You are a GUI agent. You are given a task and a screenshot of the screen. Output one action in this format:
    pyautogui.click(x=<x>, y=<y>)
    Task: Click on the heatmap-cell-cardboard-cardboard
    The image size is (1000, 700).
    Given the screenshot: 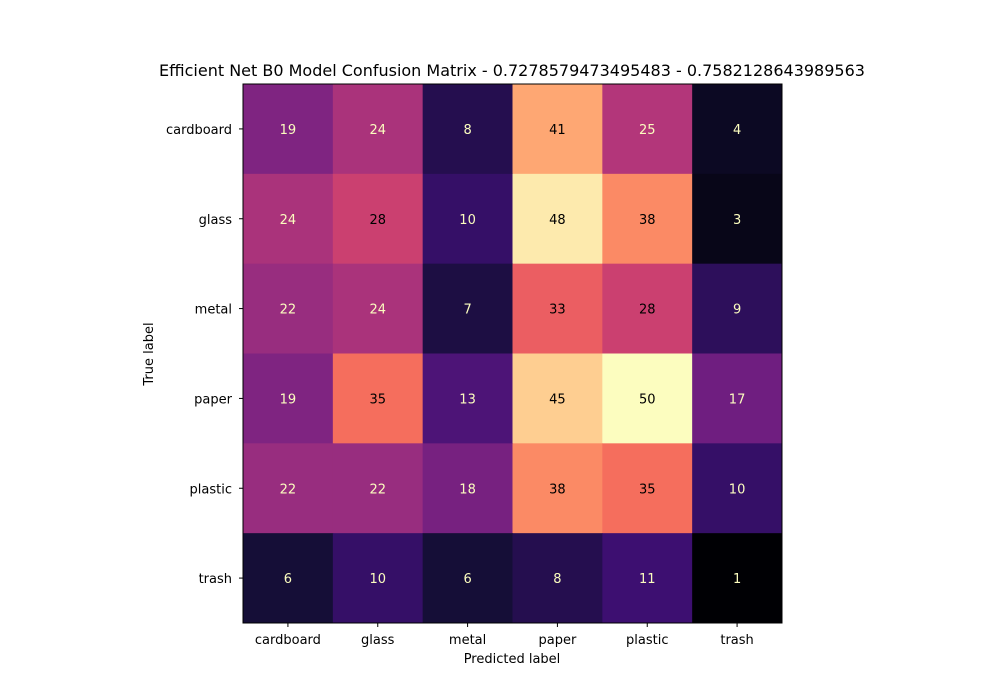 What is the action you would take?
    pyautogui.click(x=288, y=129)
    